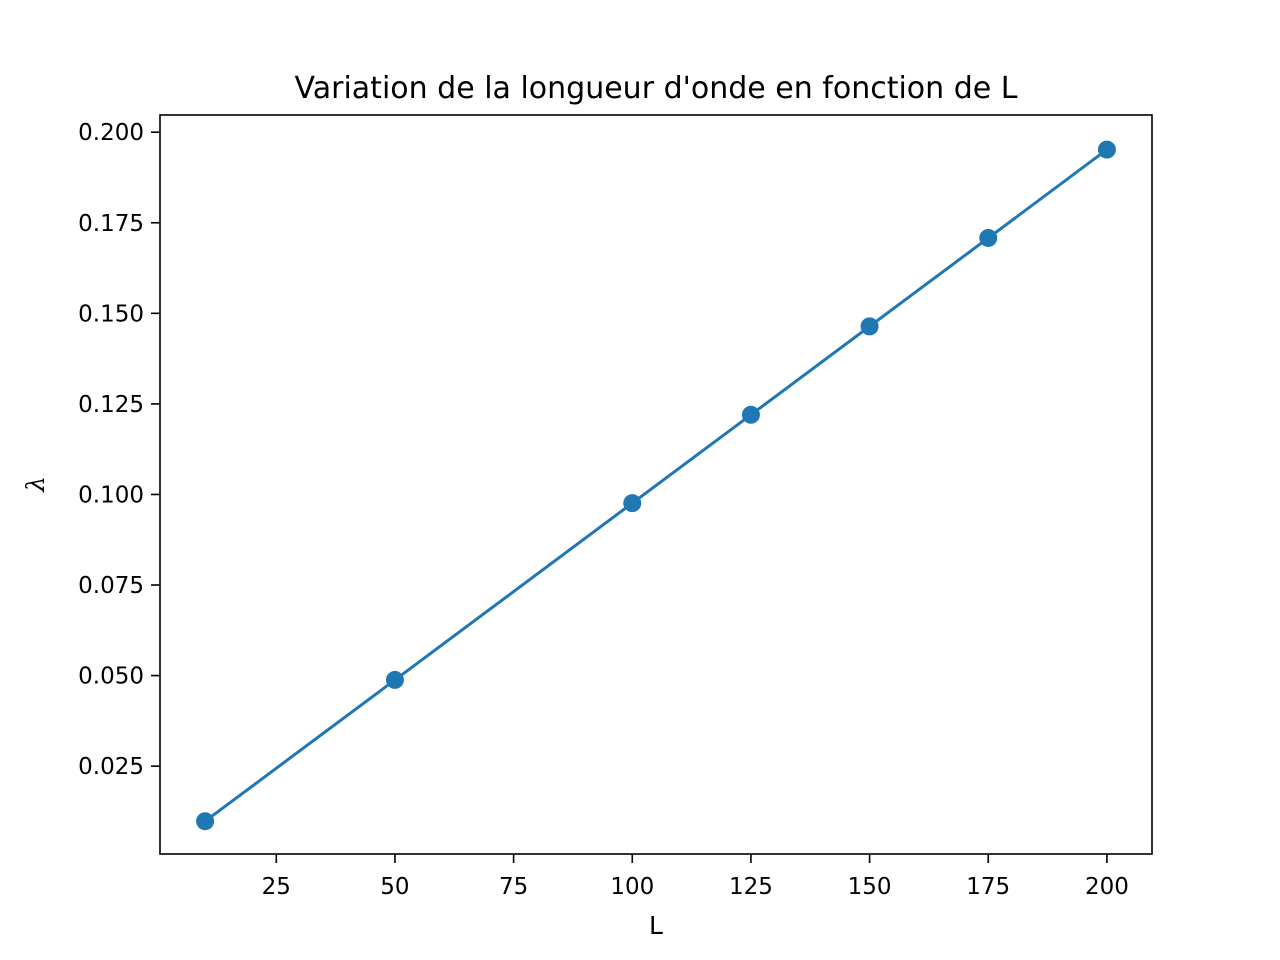 The width and height of the screenshot is (1280, 960). I want to click on y-tick-label: 0.150, so click(111, 314).